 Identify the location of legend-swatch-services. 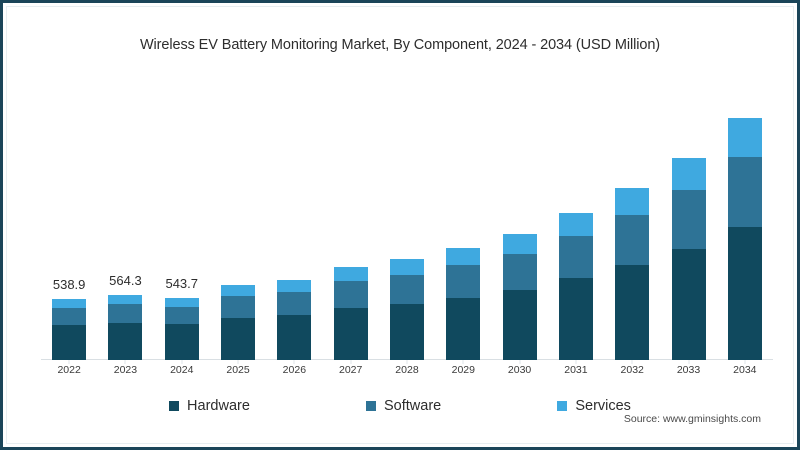
(562, 406).